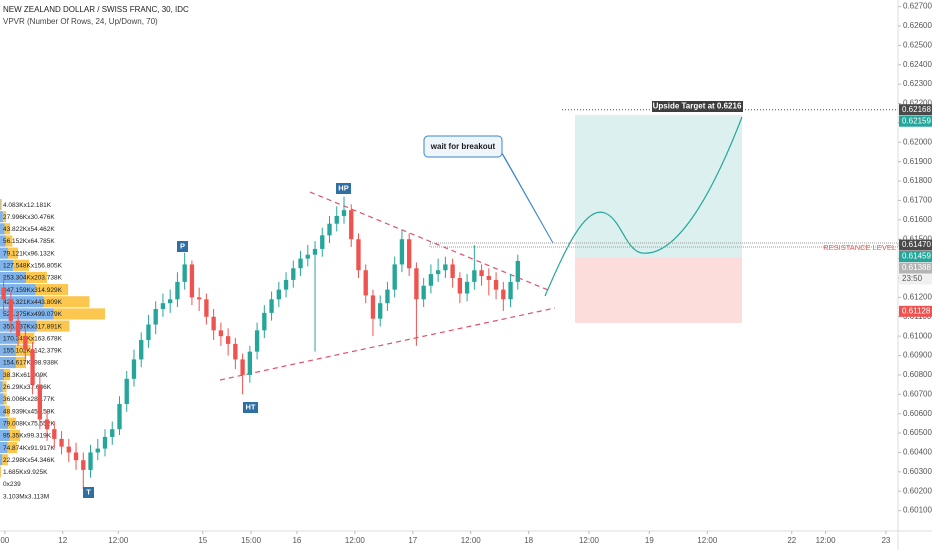  Describe the element at coordinates (29, 399) in the screenshot. I see `volume-label: 36.006Kx28.177K` at that location.